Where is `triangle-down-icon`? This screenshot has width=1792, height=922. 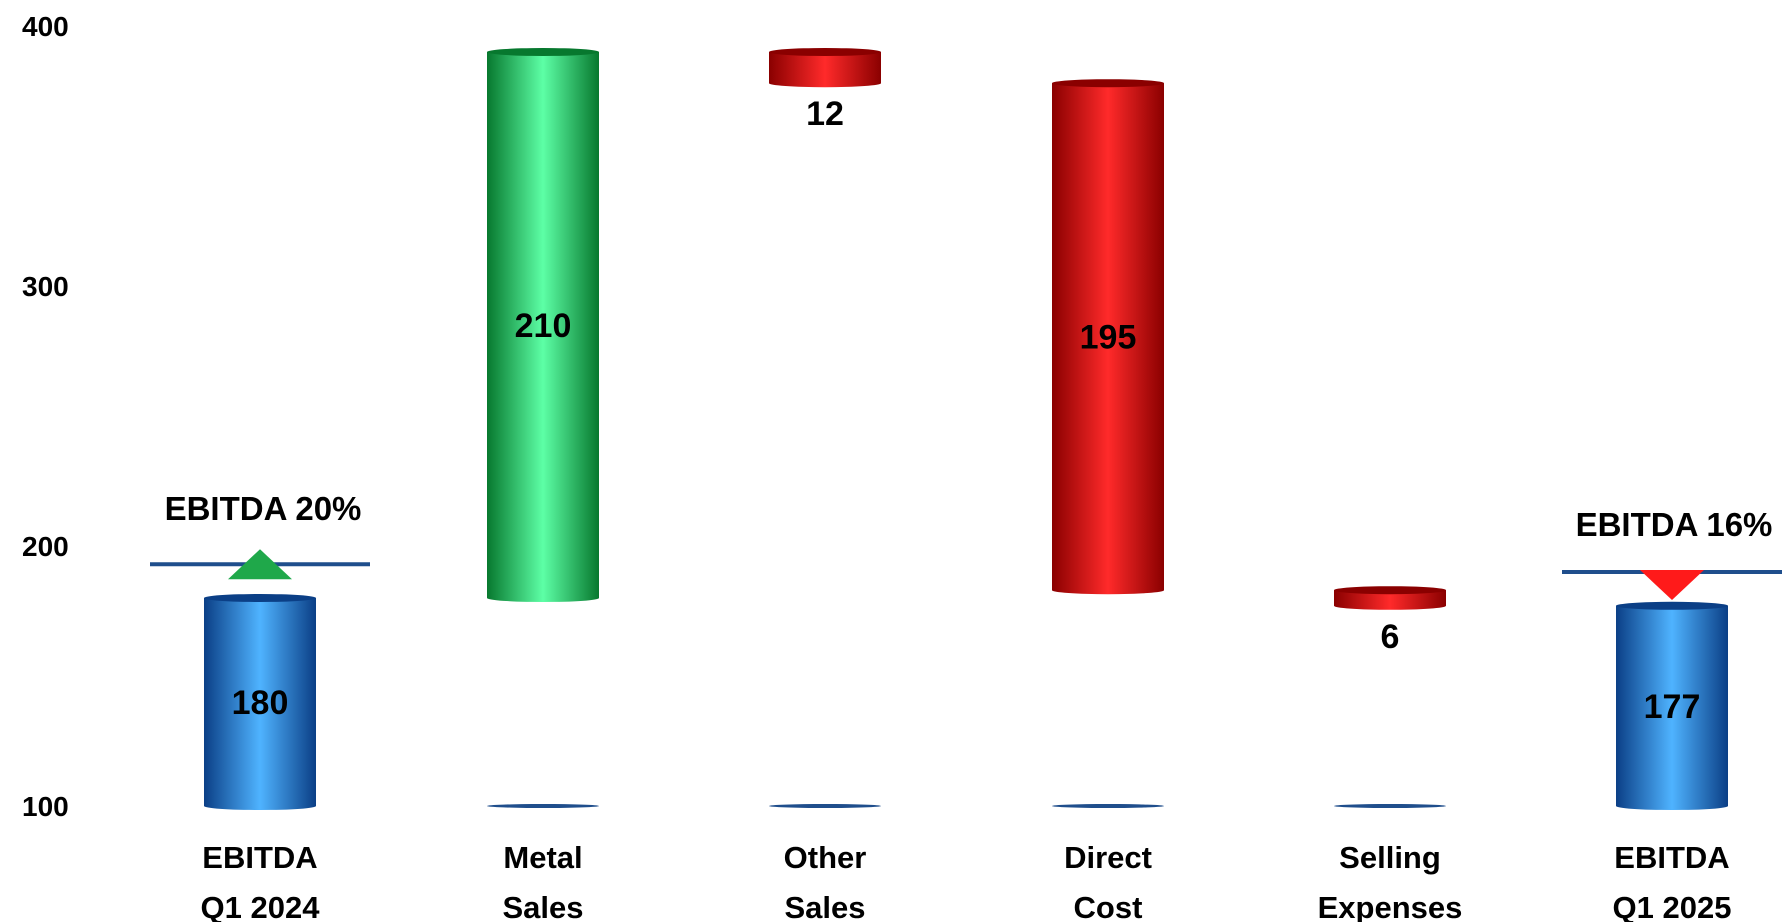 triangle-down-icon is located at coordinates (1672, 585).